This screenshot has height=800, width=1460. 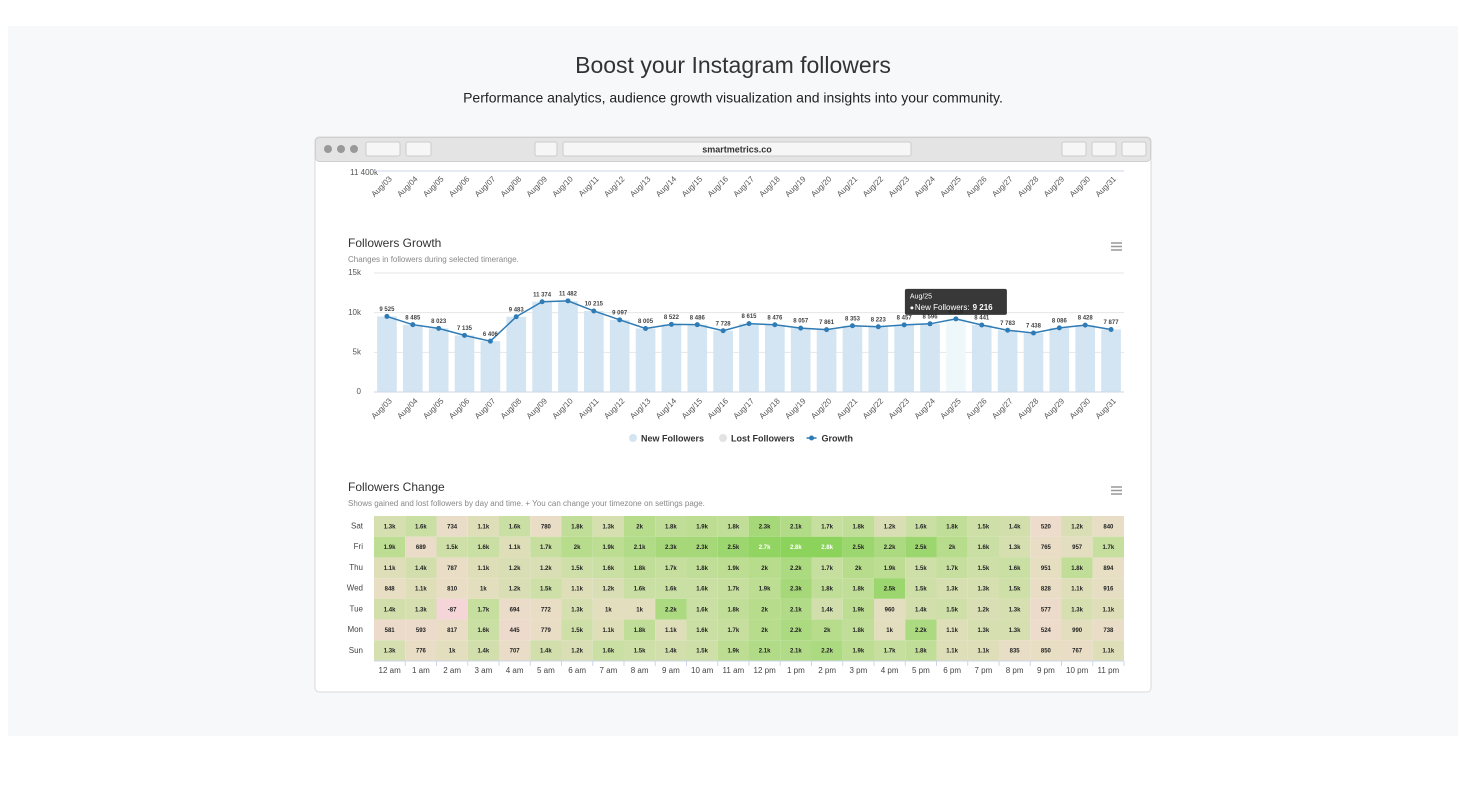 What do you see at coordinates (1104, 149) in the screenshot?
I see `share-button` at bounding box center [1104, 149].